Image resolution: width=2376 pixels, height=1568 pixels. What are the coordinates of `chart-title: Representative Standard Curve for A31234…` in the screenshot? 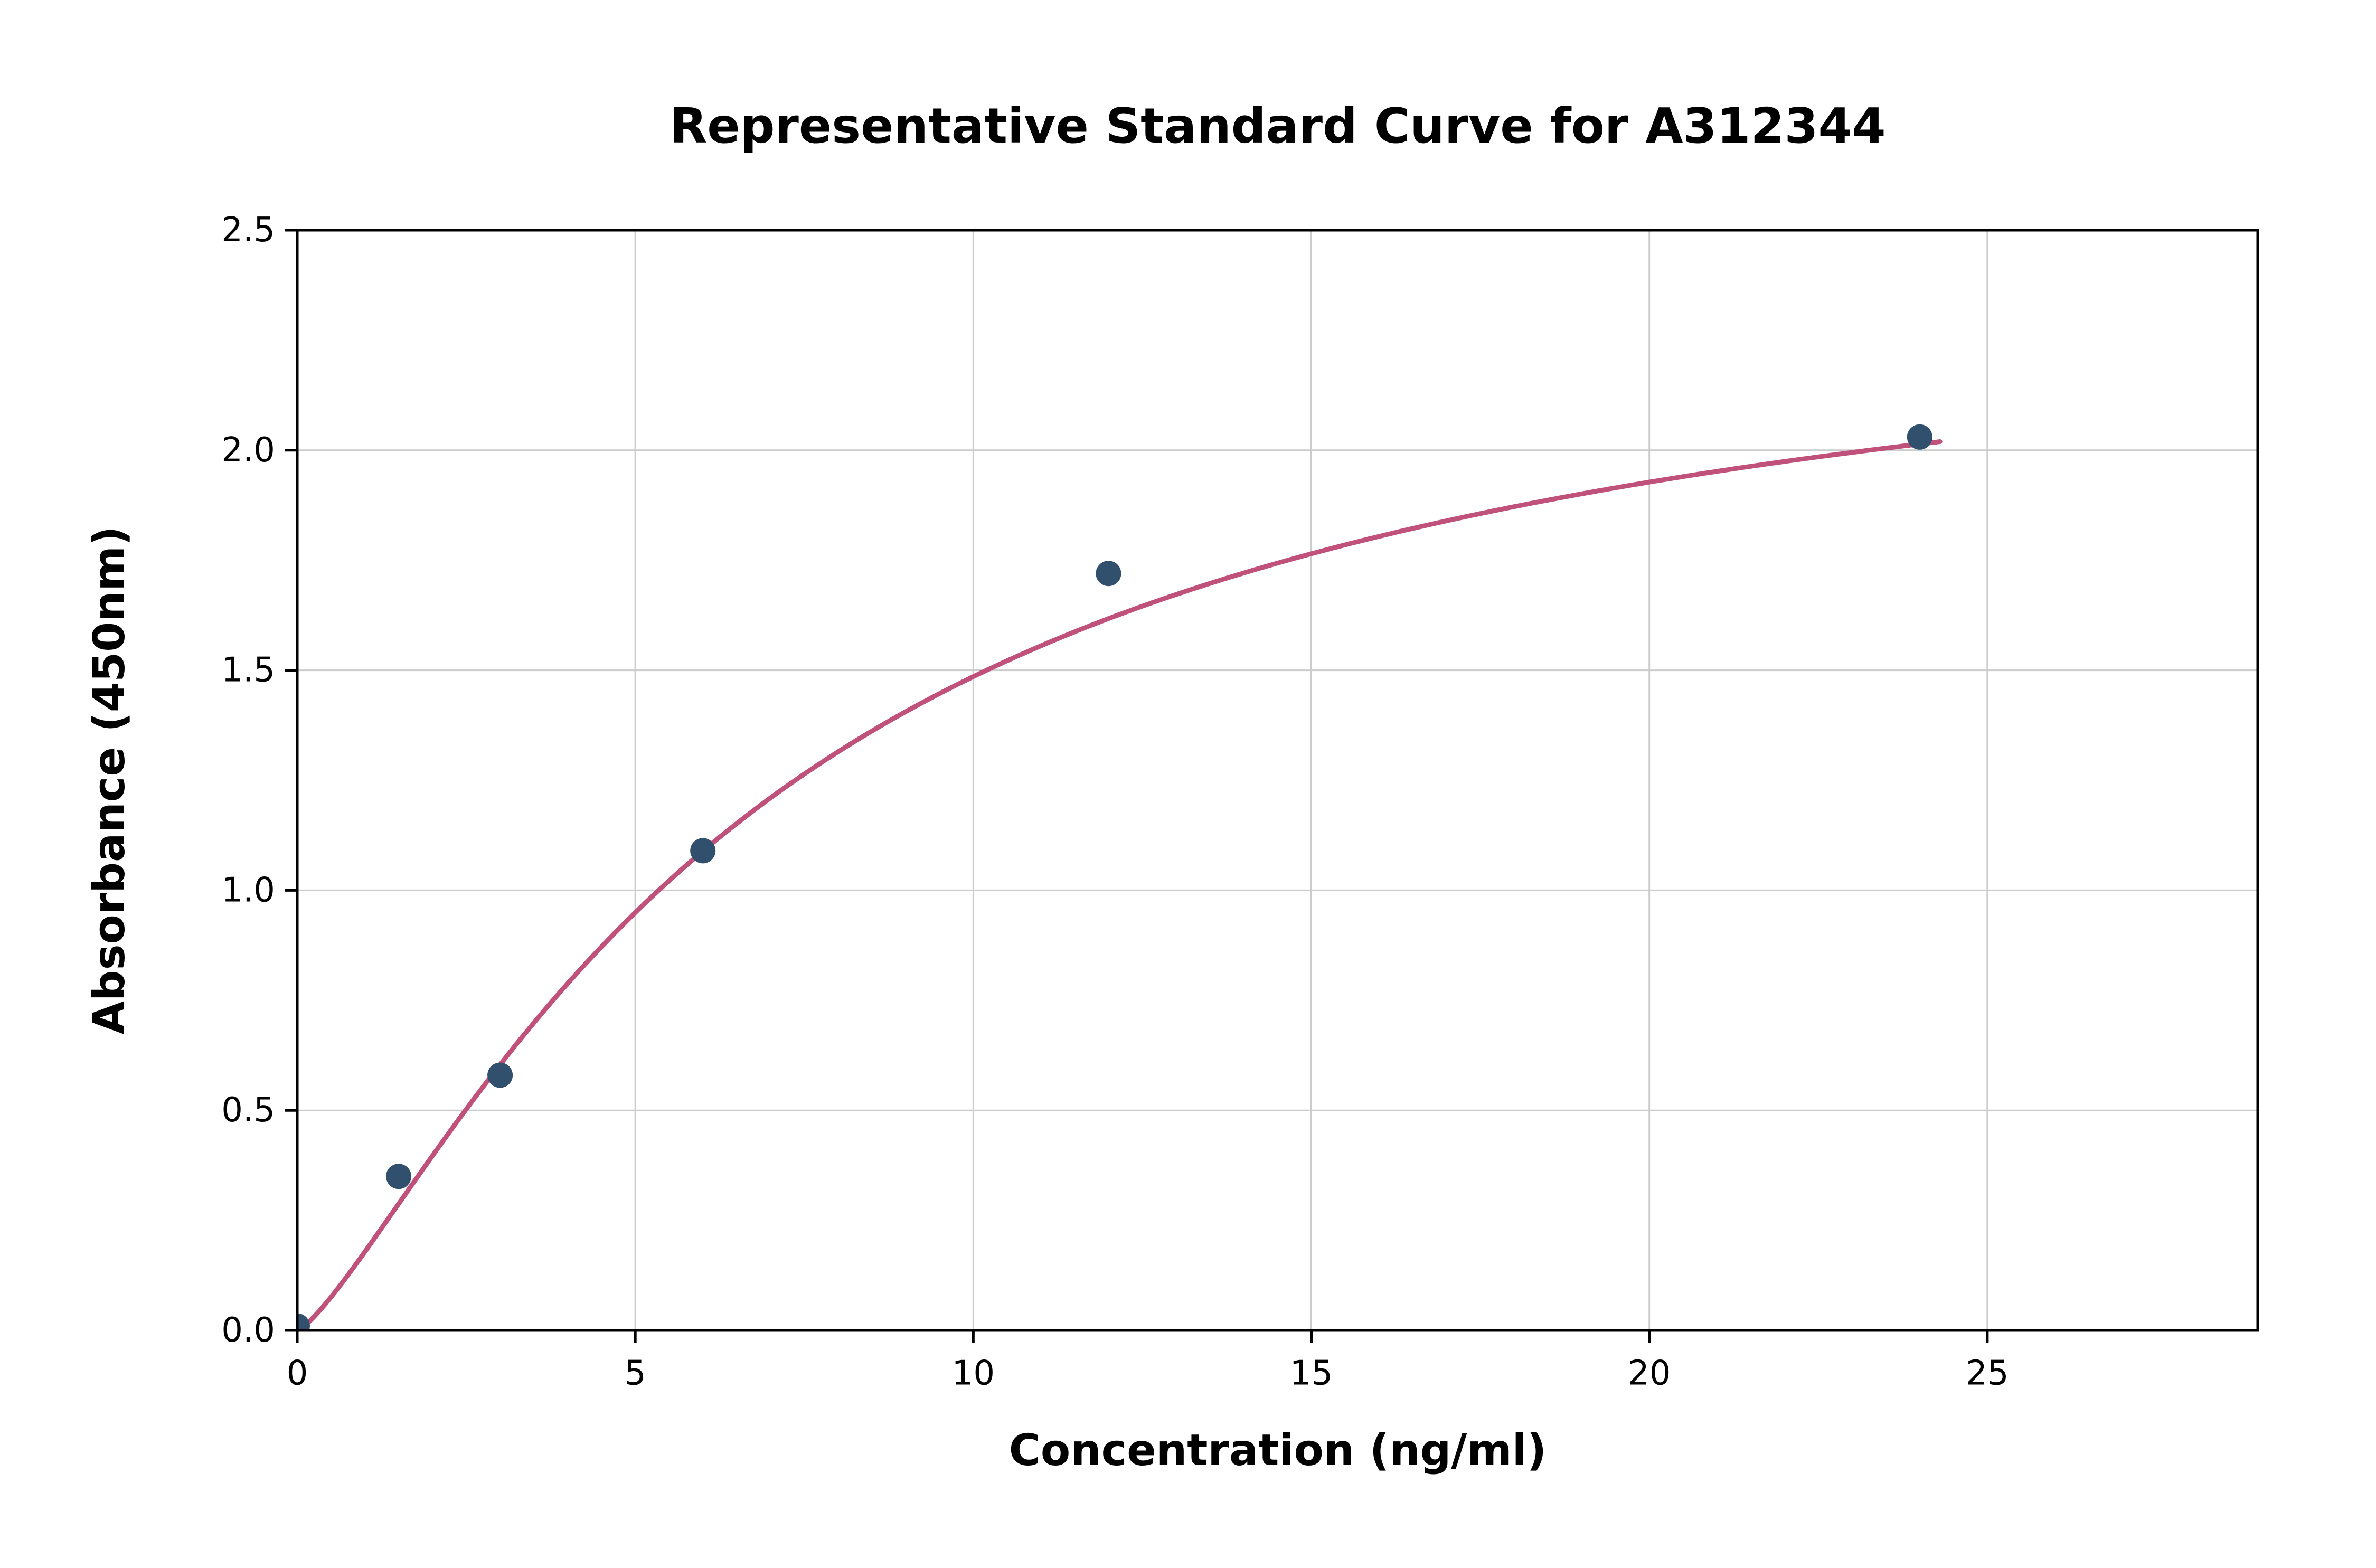 It's located at (1278, 126).